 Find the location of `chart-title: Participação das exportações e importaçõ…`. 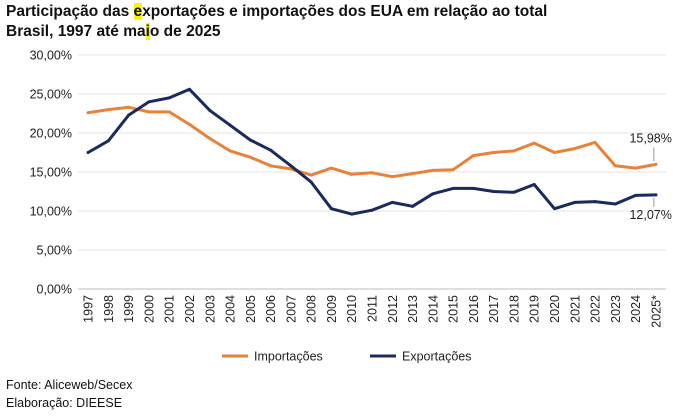

chart-title: Participação das exportações e importaçõ… is located at coordinates (346, 22).